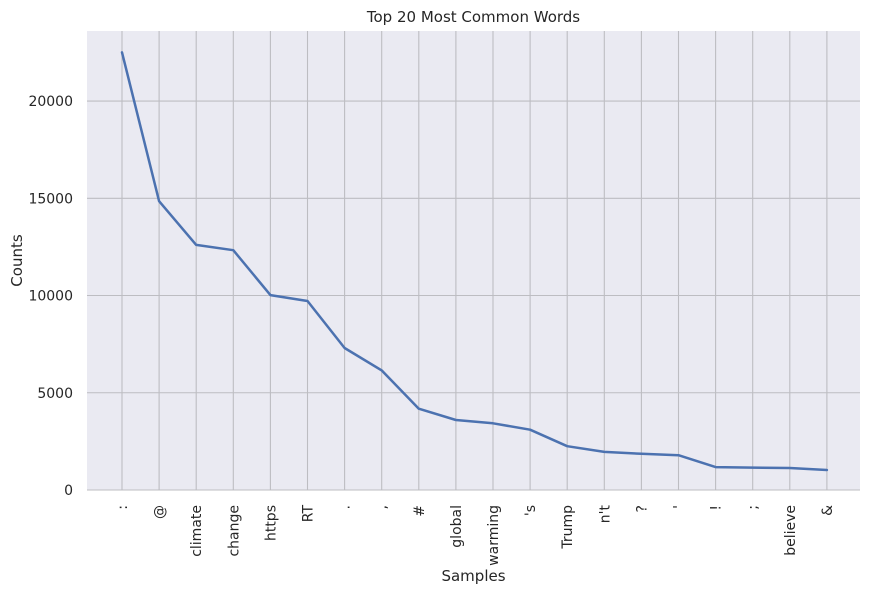 This screenshot has width=871, height=593. Describe the element at coordinates (642, 508) in the screenshot. I see `x-tick-label: ?` at that location.